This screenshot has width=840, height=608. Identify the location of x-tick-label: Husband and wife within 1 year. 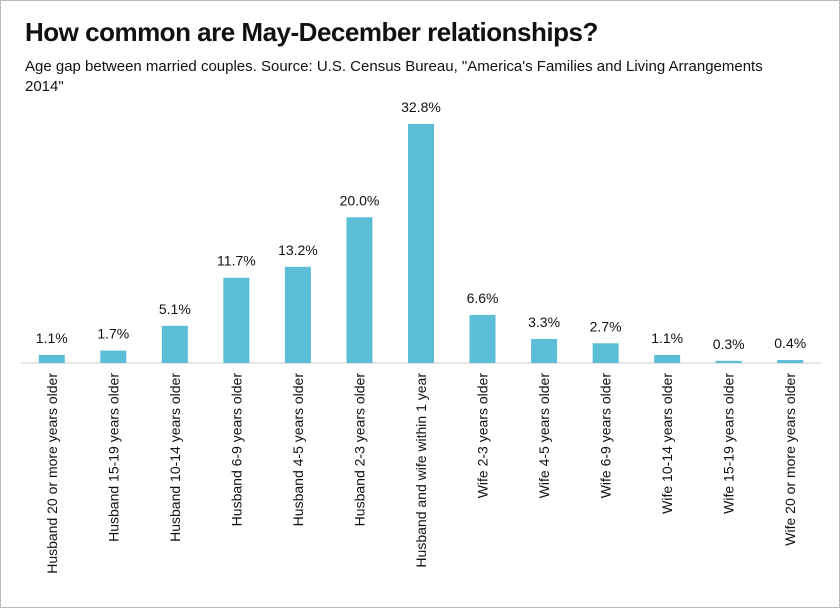
(421, 470).